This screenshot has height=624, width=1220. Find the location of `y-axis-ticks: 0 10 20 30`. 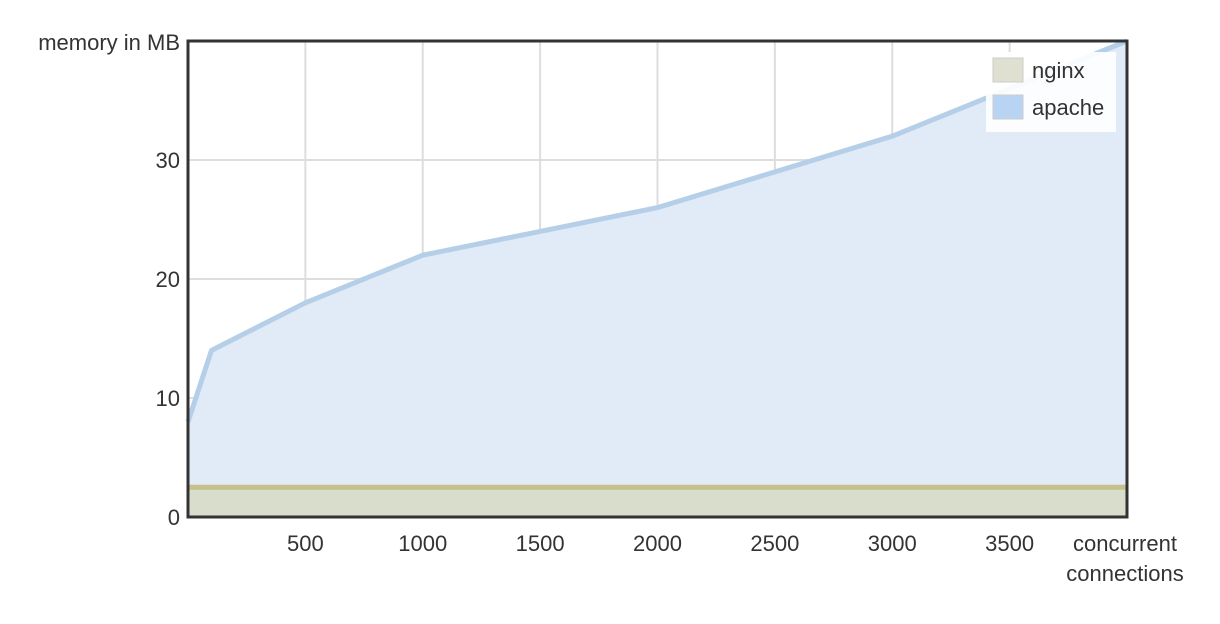

y-axis-ticks: 0 10 20 30 is located at coordinates (168, 339).